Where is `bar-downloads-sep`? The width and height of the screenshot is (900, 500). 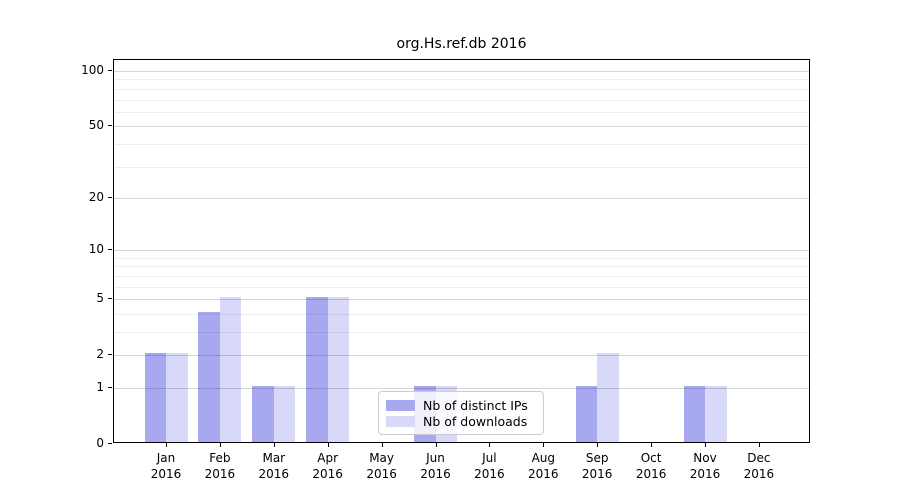 bar-downloads-sep is located at coordinates (608, 397).